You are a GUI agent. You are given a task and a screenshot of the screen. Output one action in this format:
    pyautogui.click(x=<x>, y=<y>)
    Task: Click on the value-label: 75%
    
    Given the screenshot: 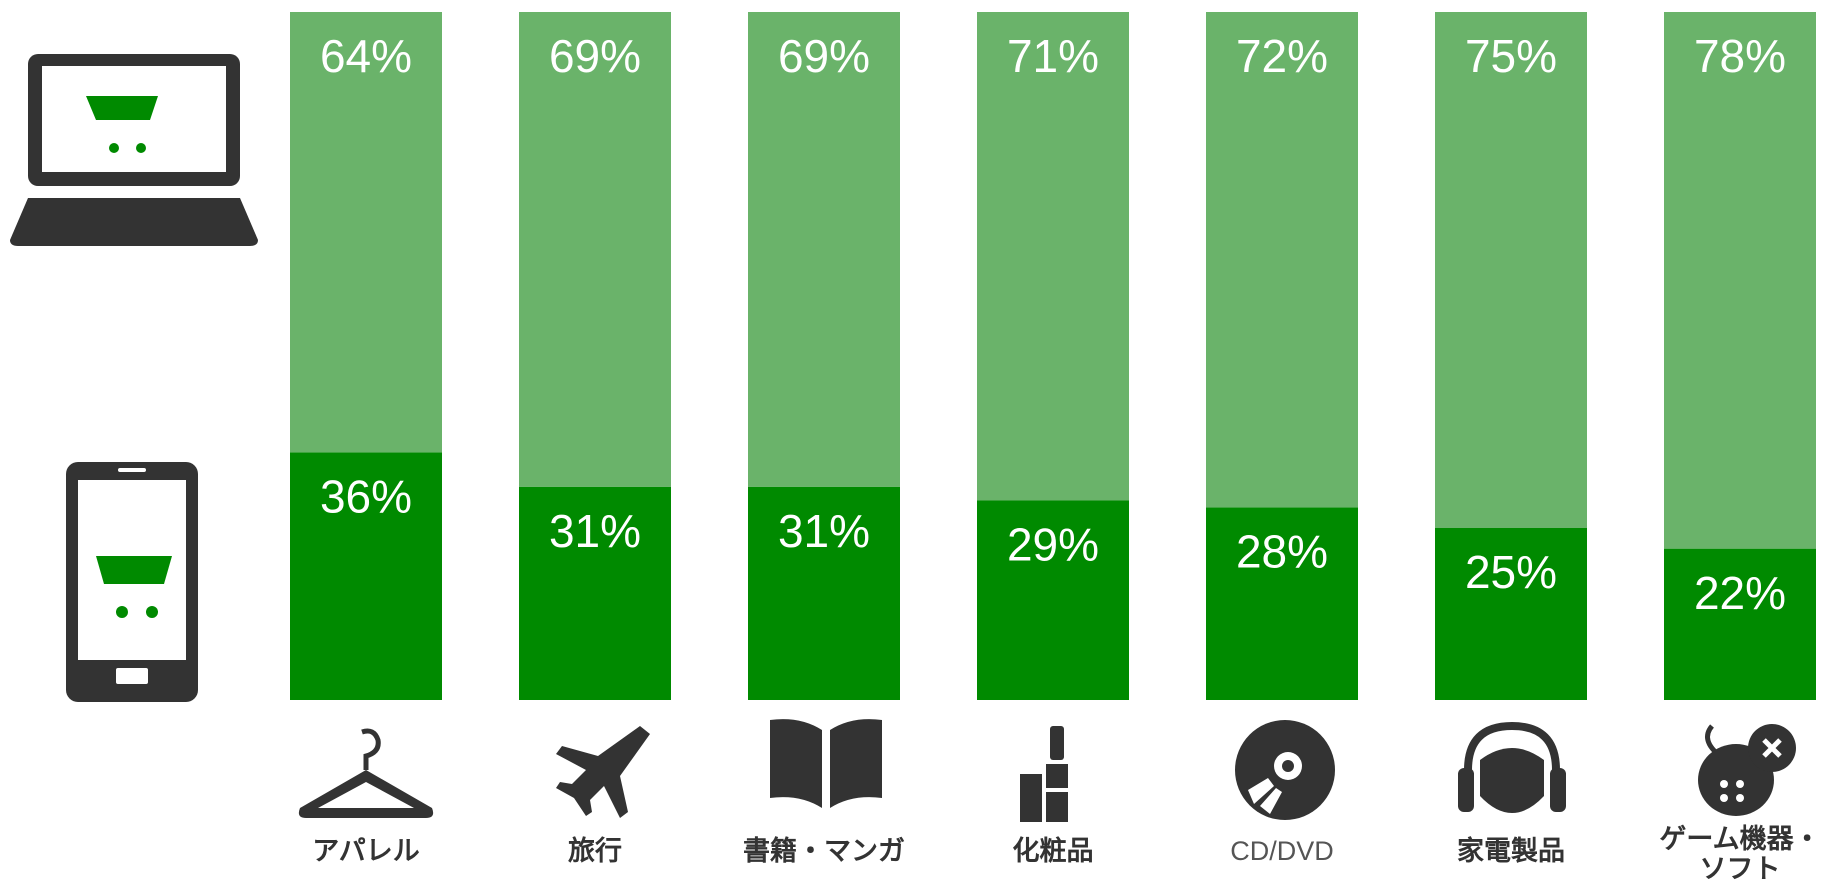 What is the action you would take?
    pyautogui.click(x=1511, y=56)
    